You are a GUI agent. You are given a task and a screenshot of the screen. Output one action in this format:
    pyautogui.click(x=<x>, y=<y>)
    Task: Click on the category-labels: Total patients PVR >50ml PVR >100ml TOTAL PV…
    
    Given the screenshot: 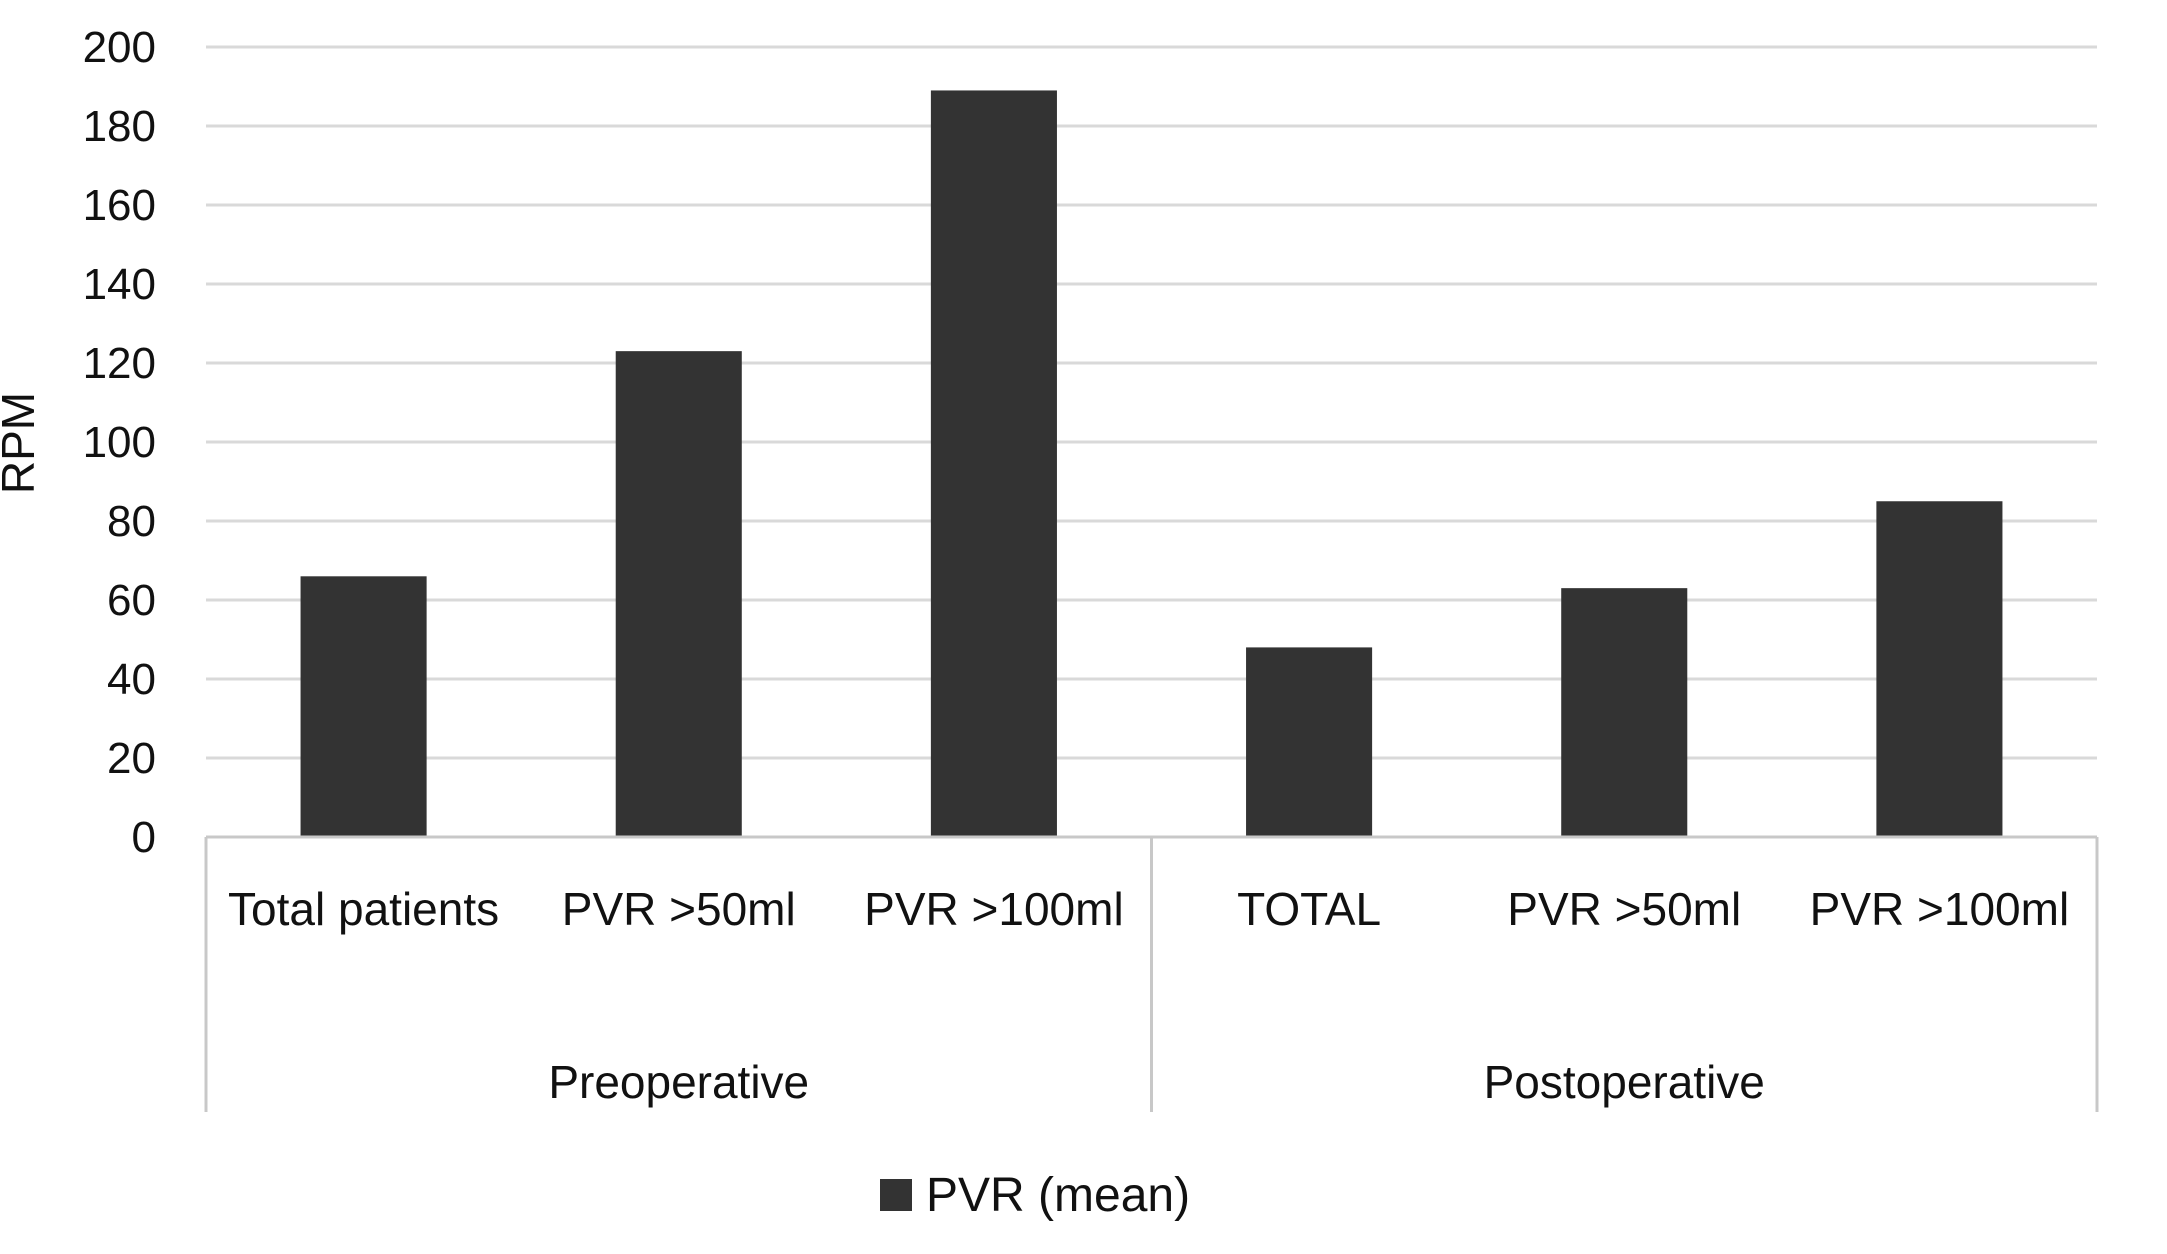 What is the action you would take?
    pyautogui.click(x=1148, y=909)
    